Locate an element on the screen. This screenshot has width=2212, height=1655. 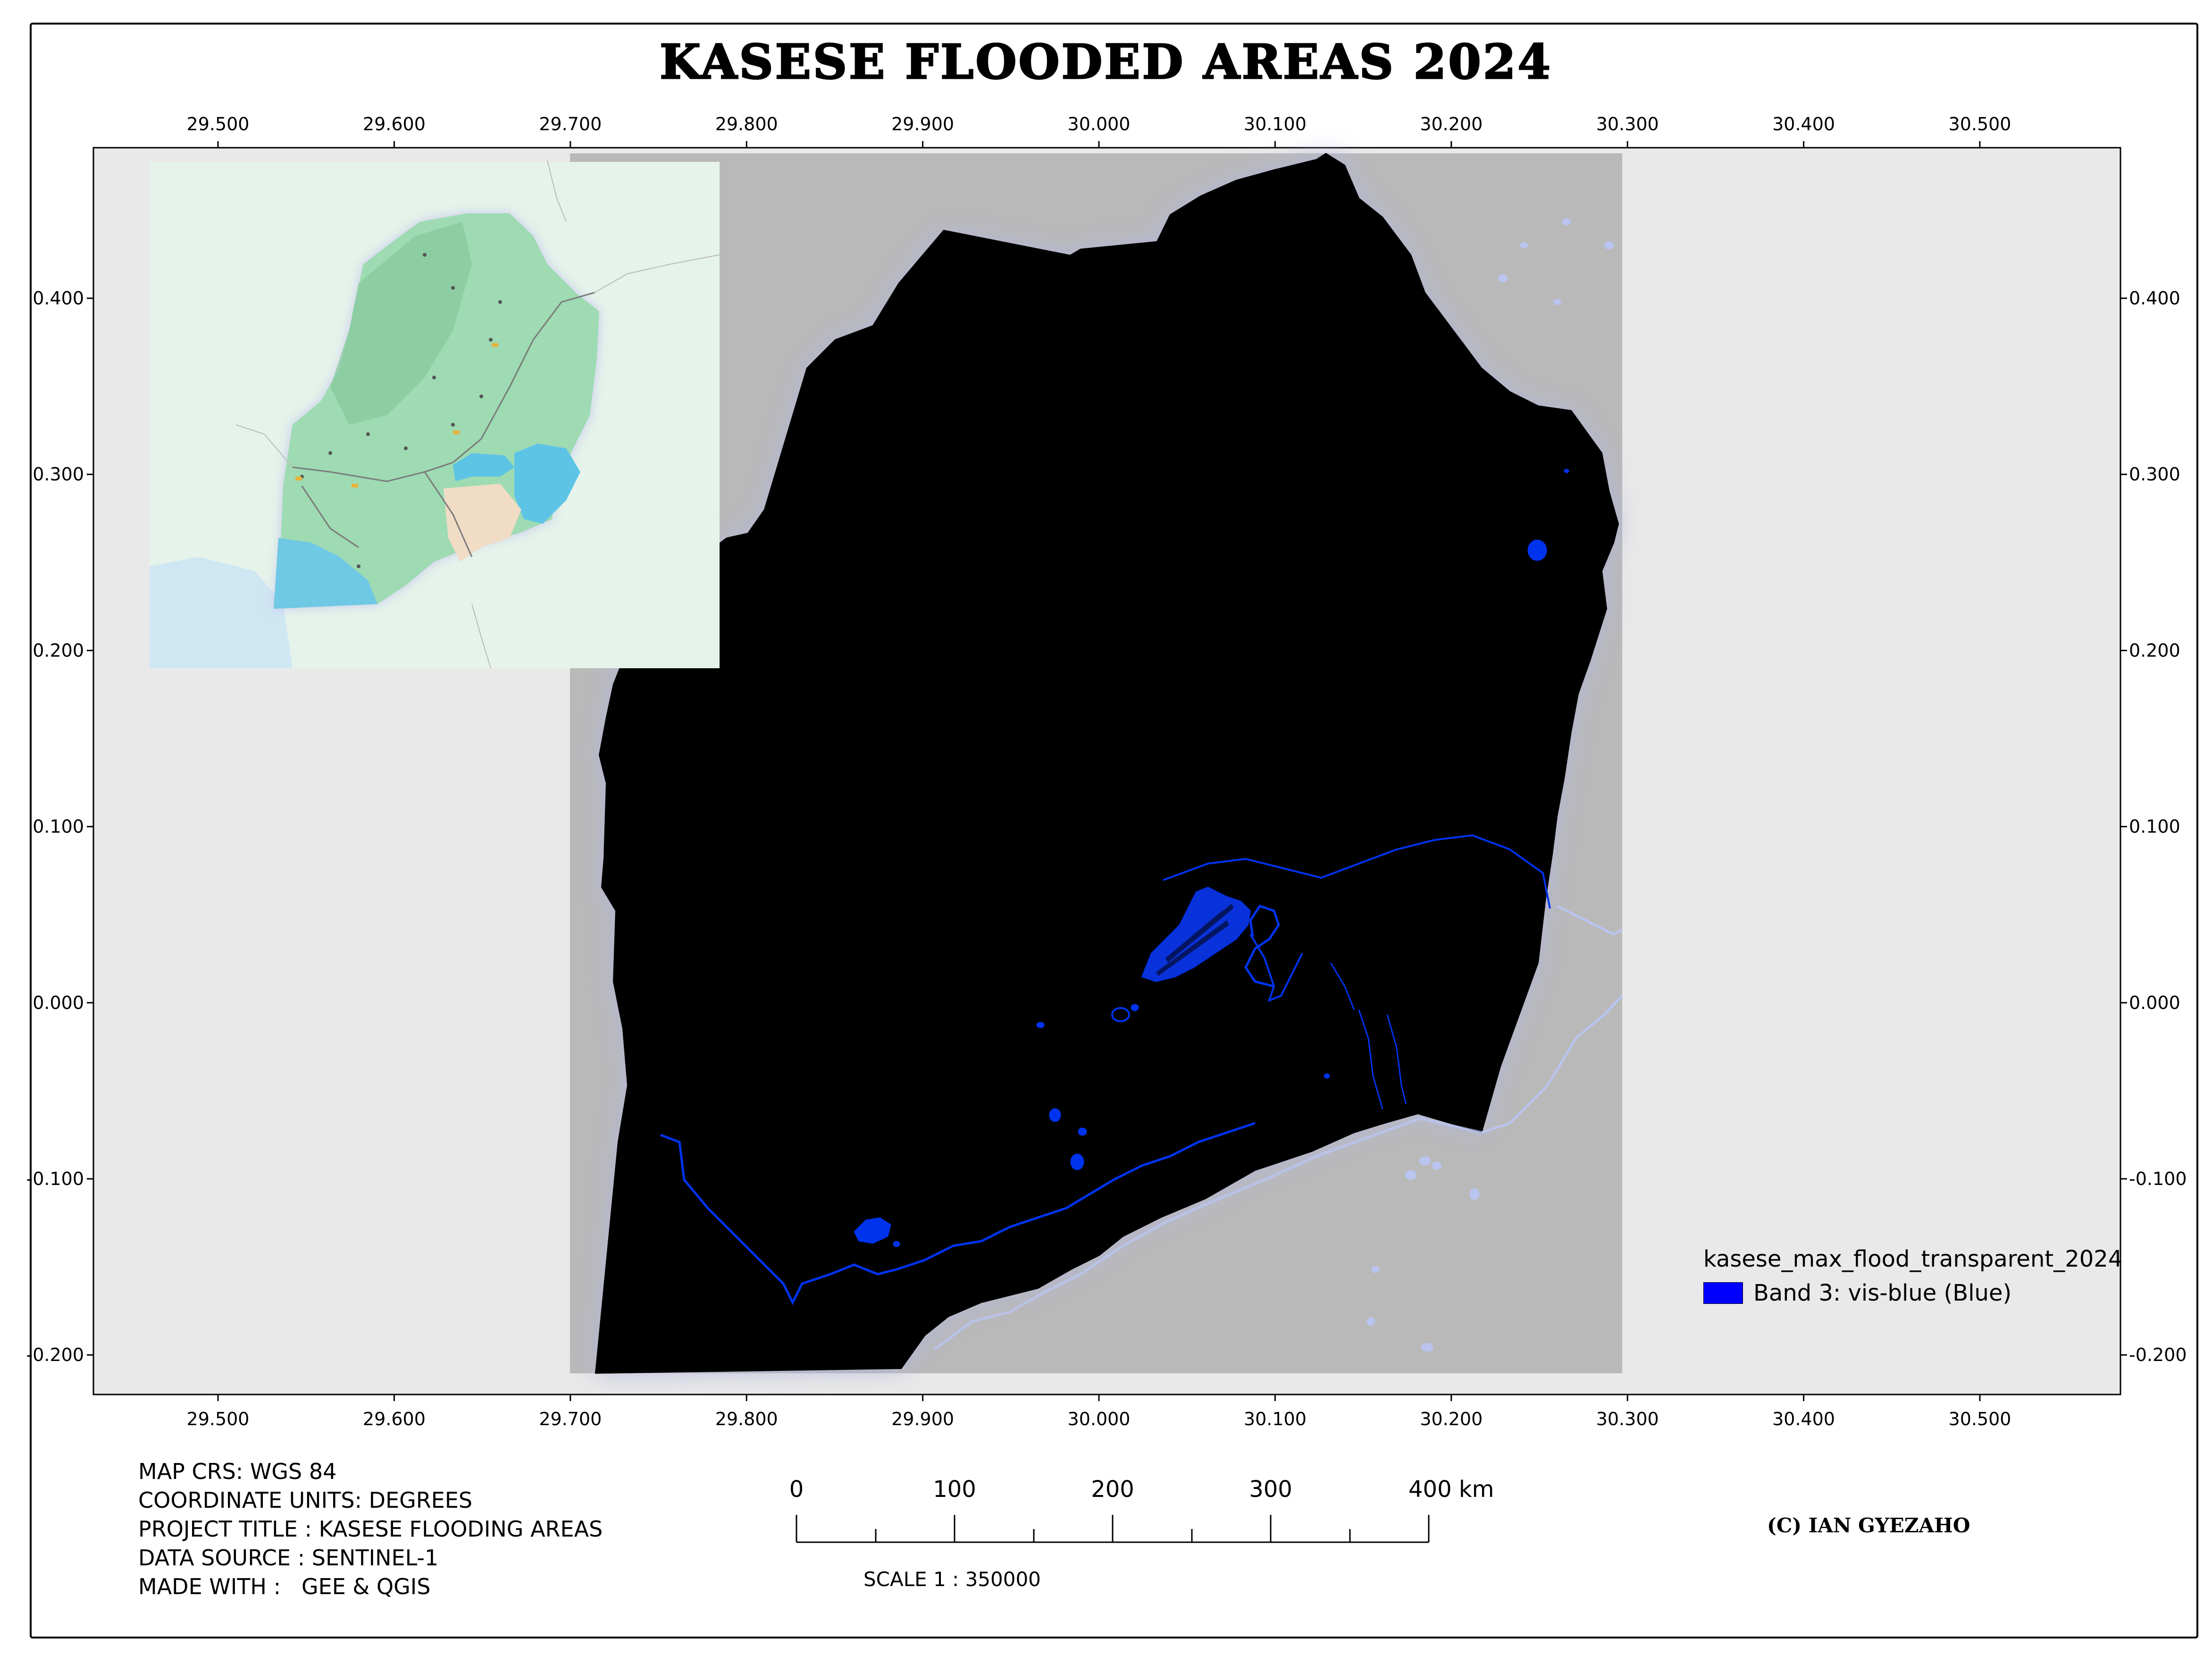
river-east is located at coordinates (1552, 1019).